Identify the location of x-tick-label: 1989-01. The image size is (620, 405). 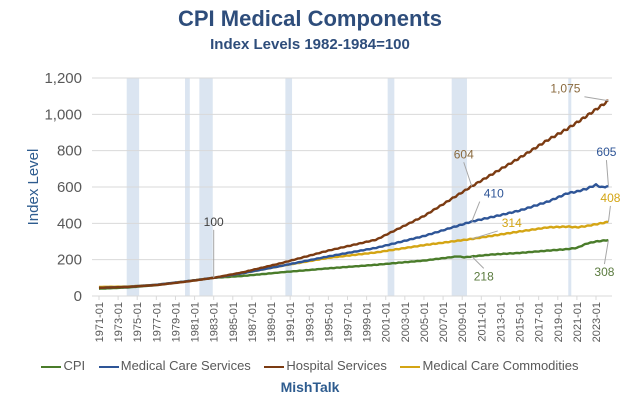
(272, 322).